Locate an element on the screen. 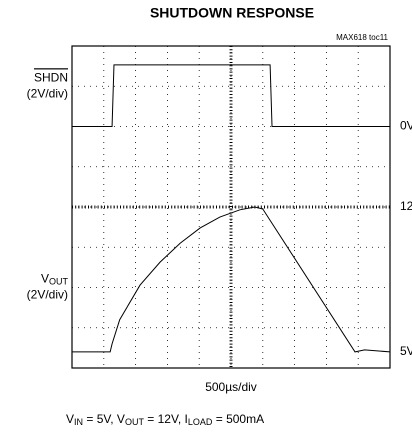 This screenshot has width=412, height=437. level-label: 0V is located at coordinates (406, 126).